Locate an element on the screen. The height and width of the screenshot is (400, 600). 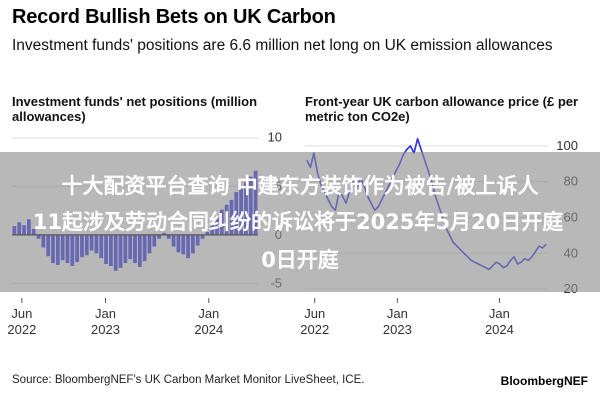
chart-title: Record Bullish Bets on UK Carbon is located at coordinates (174, 17).